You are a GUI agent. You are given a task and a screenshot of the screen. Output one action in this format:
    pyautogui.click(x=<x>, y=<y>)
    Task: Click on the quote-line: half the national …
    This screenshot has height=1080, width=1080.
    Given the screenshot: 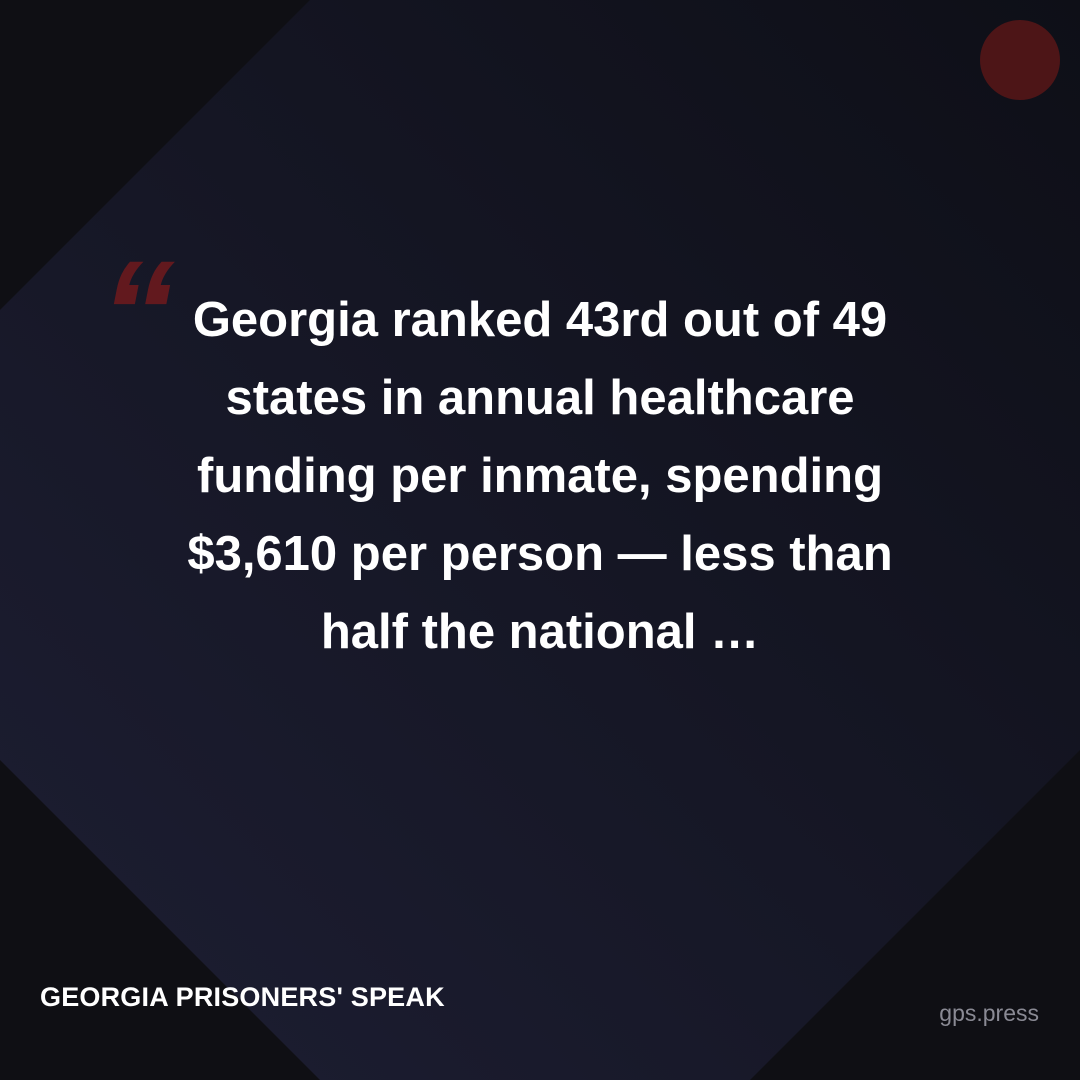 What is the action you would take?
    pyautogui.click(x=540, y=632)
    